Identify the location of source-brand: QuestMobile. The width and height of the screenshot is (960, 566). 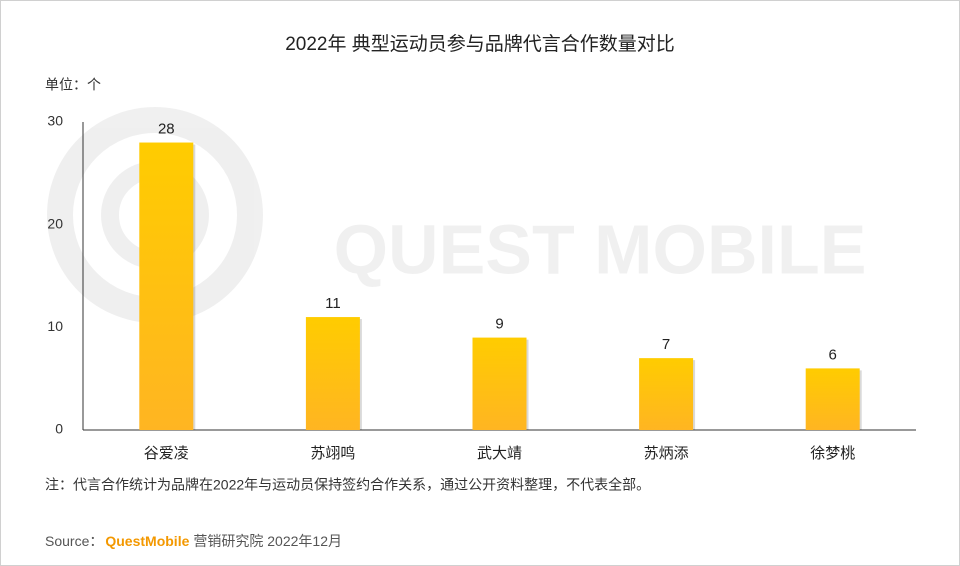
(147, 541).